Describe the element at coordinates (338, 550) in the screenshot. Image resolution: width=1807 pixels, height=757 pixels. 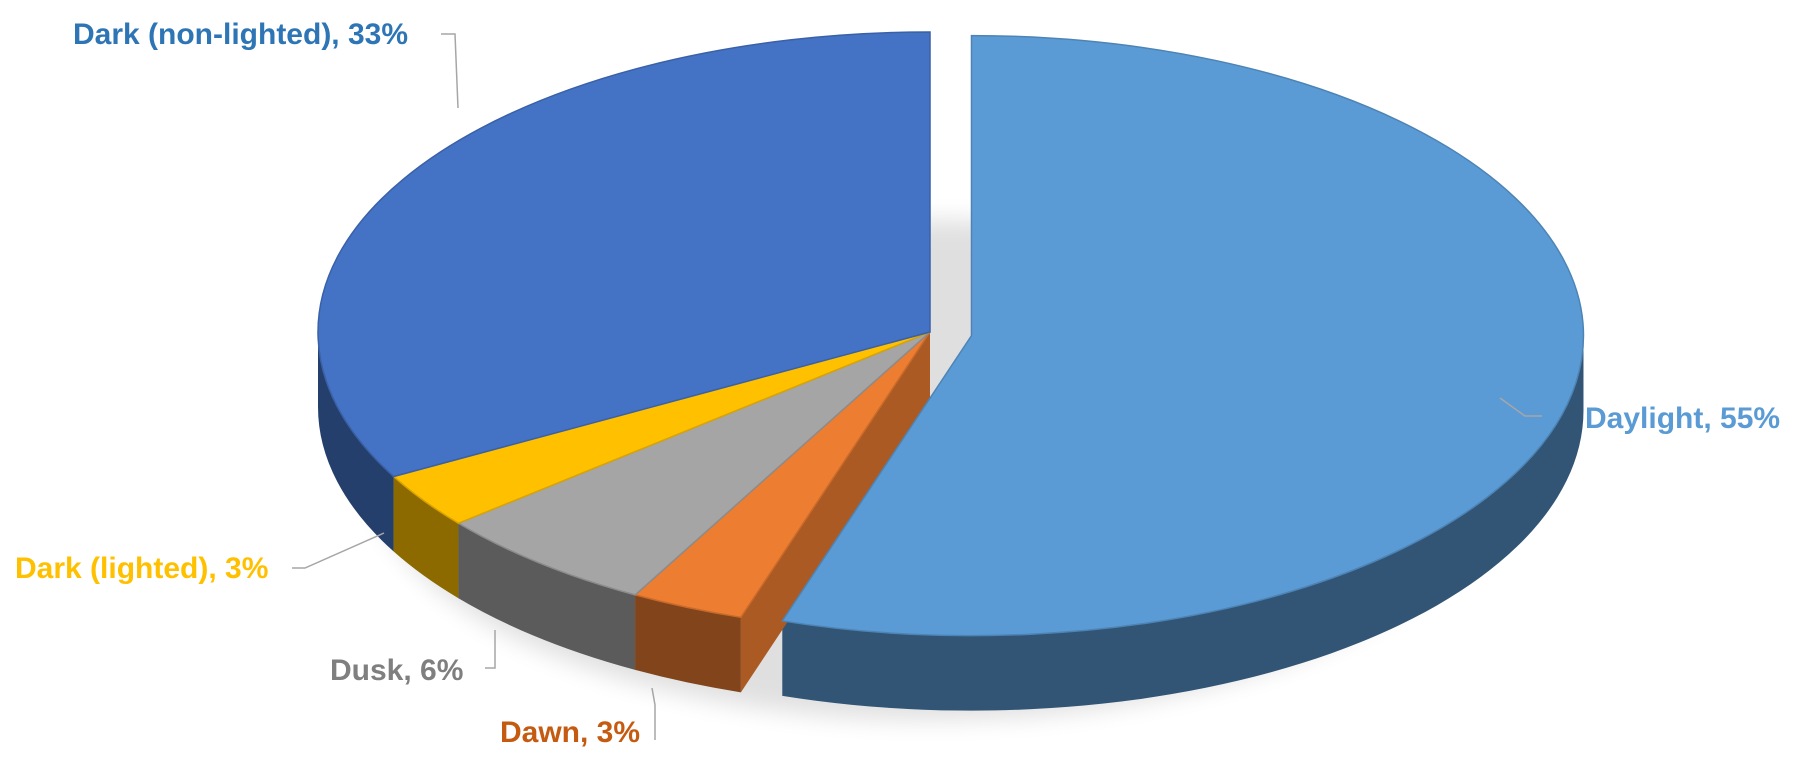
I see `leader-dark-lighted` at that location.